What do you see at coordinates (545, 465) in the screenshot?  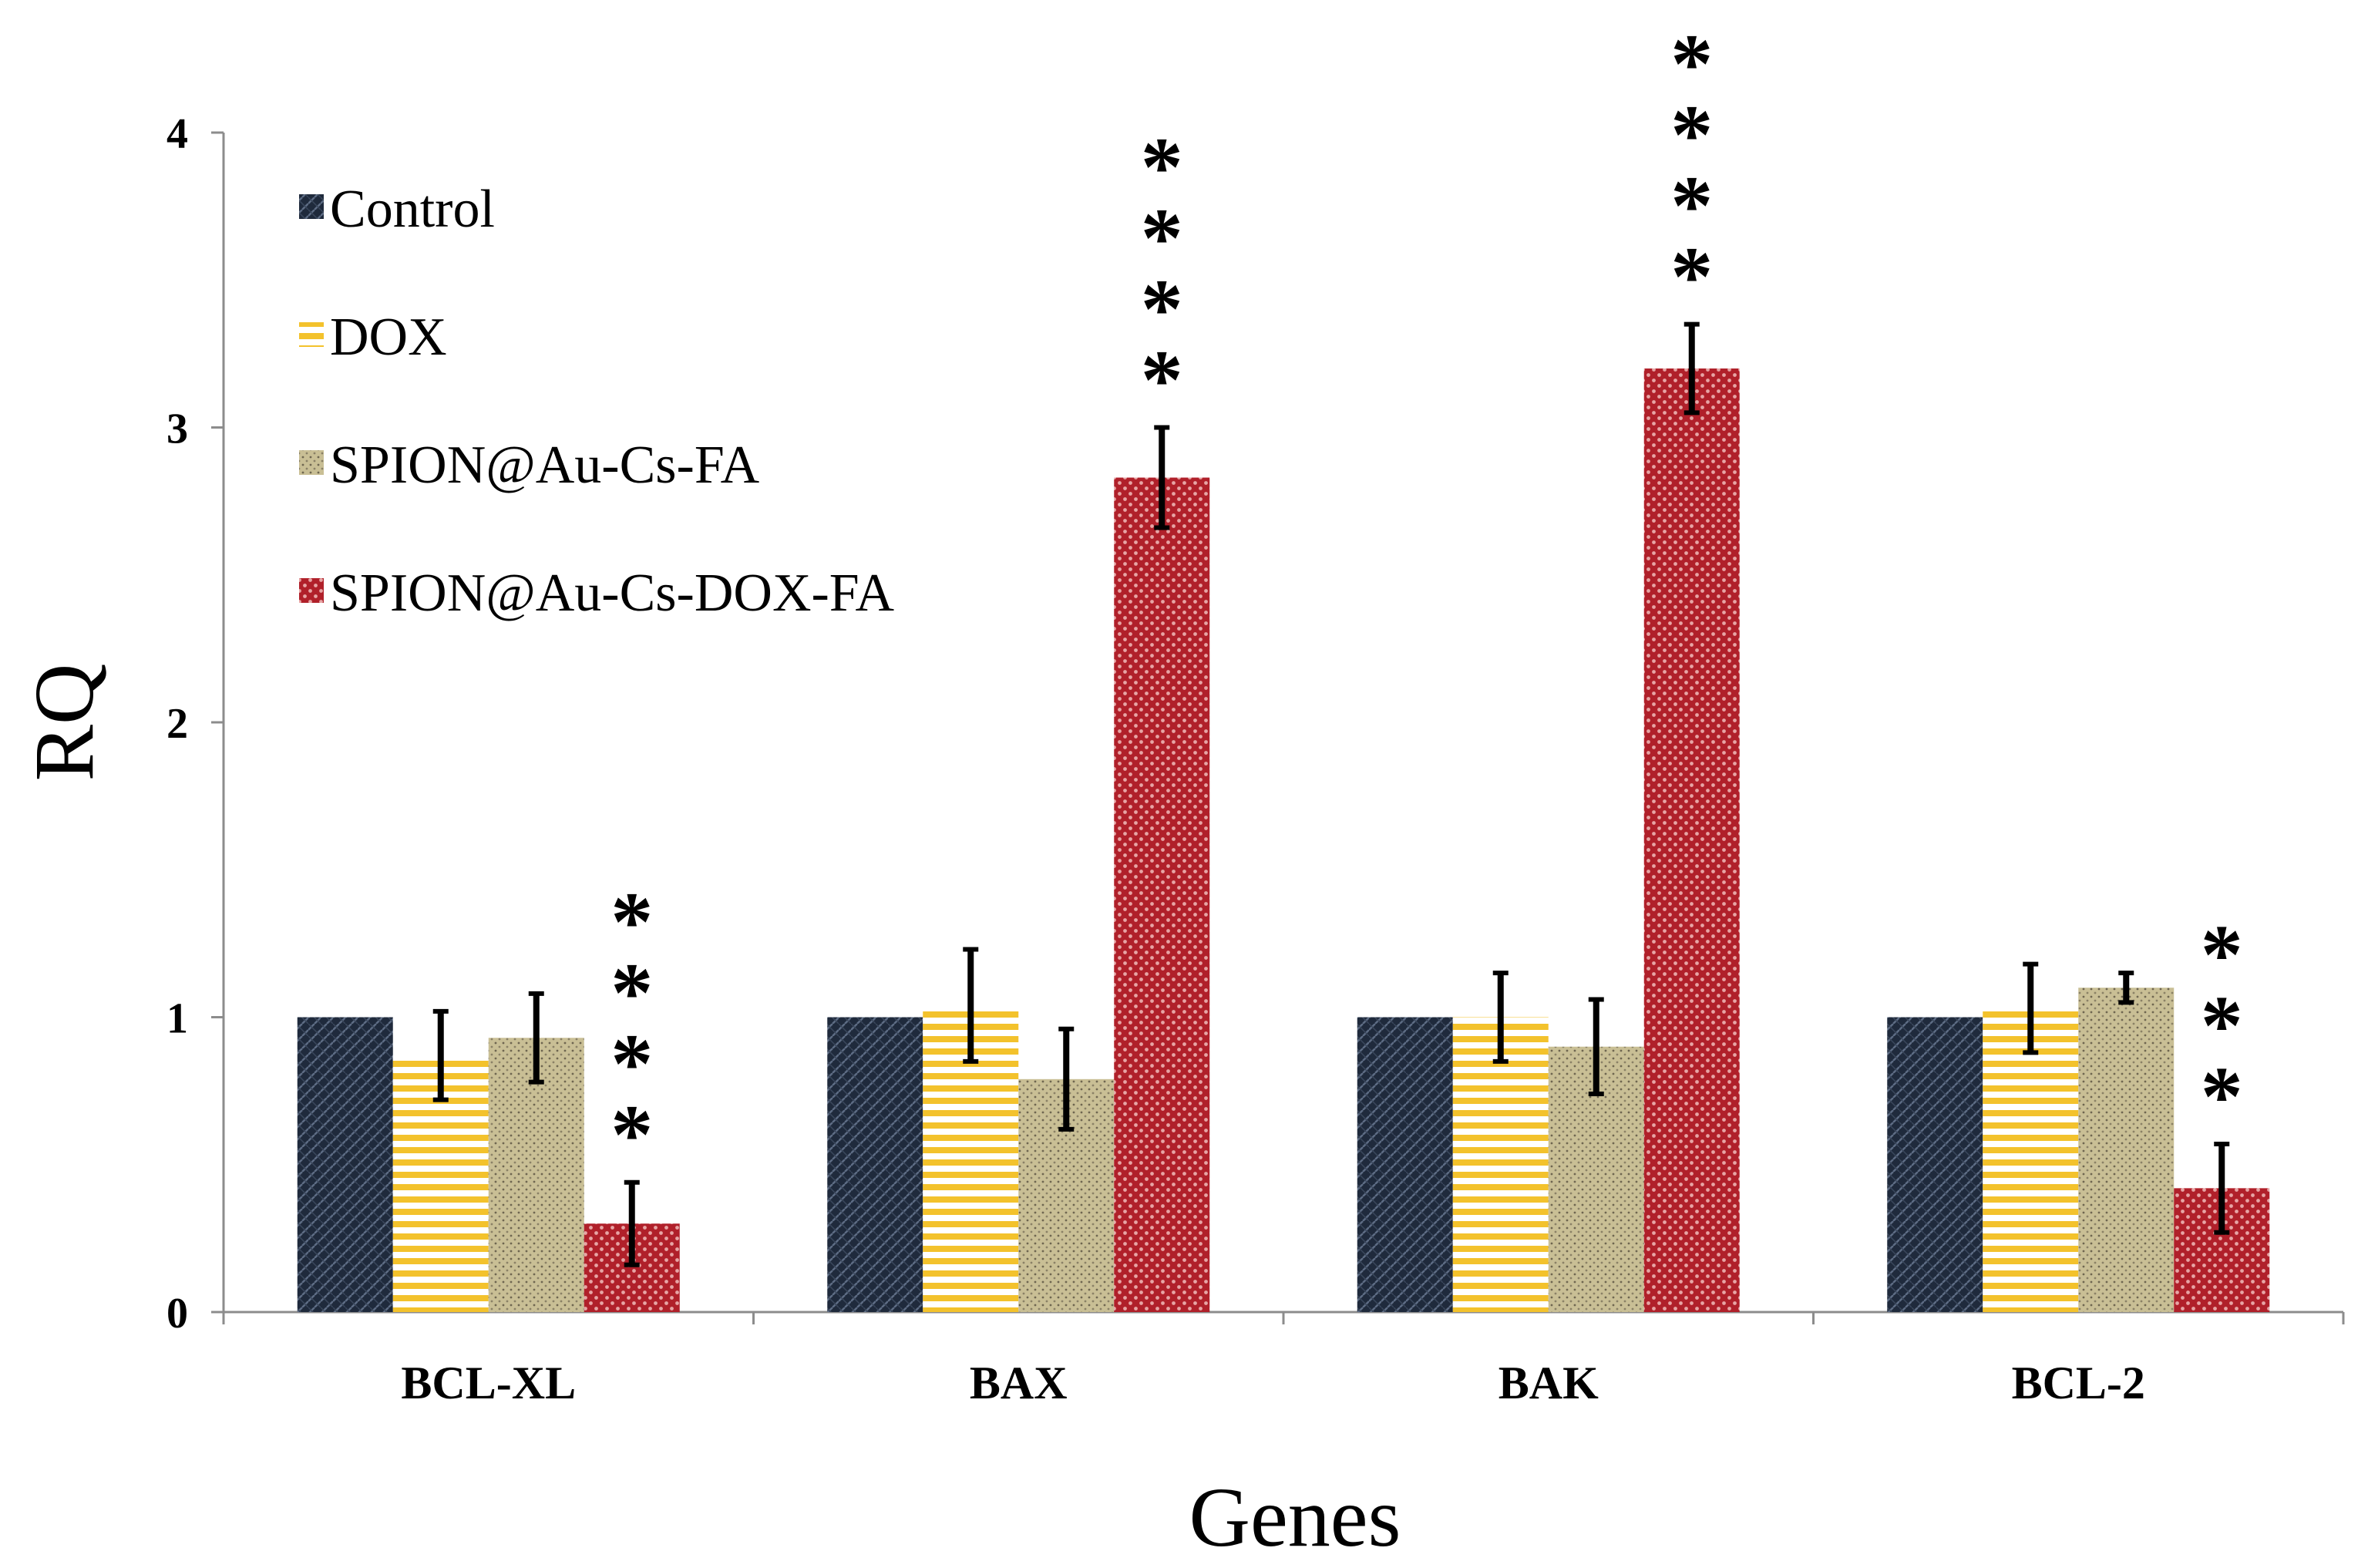 I see `legend-label: SPION@Au-Cs-FA` at bounding box center [545, 465].